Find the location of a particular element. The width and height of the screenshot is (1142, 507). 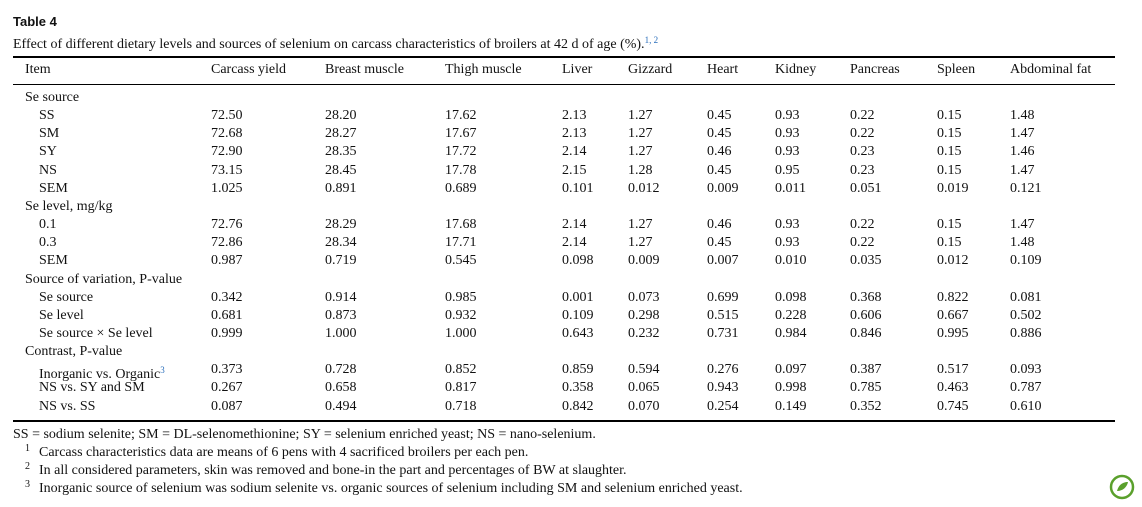

cell: 0.035 is located at coordinates (866, 261).